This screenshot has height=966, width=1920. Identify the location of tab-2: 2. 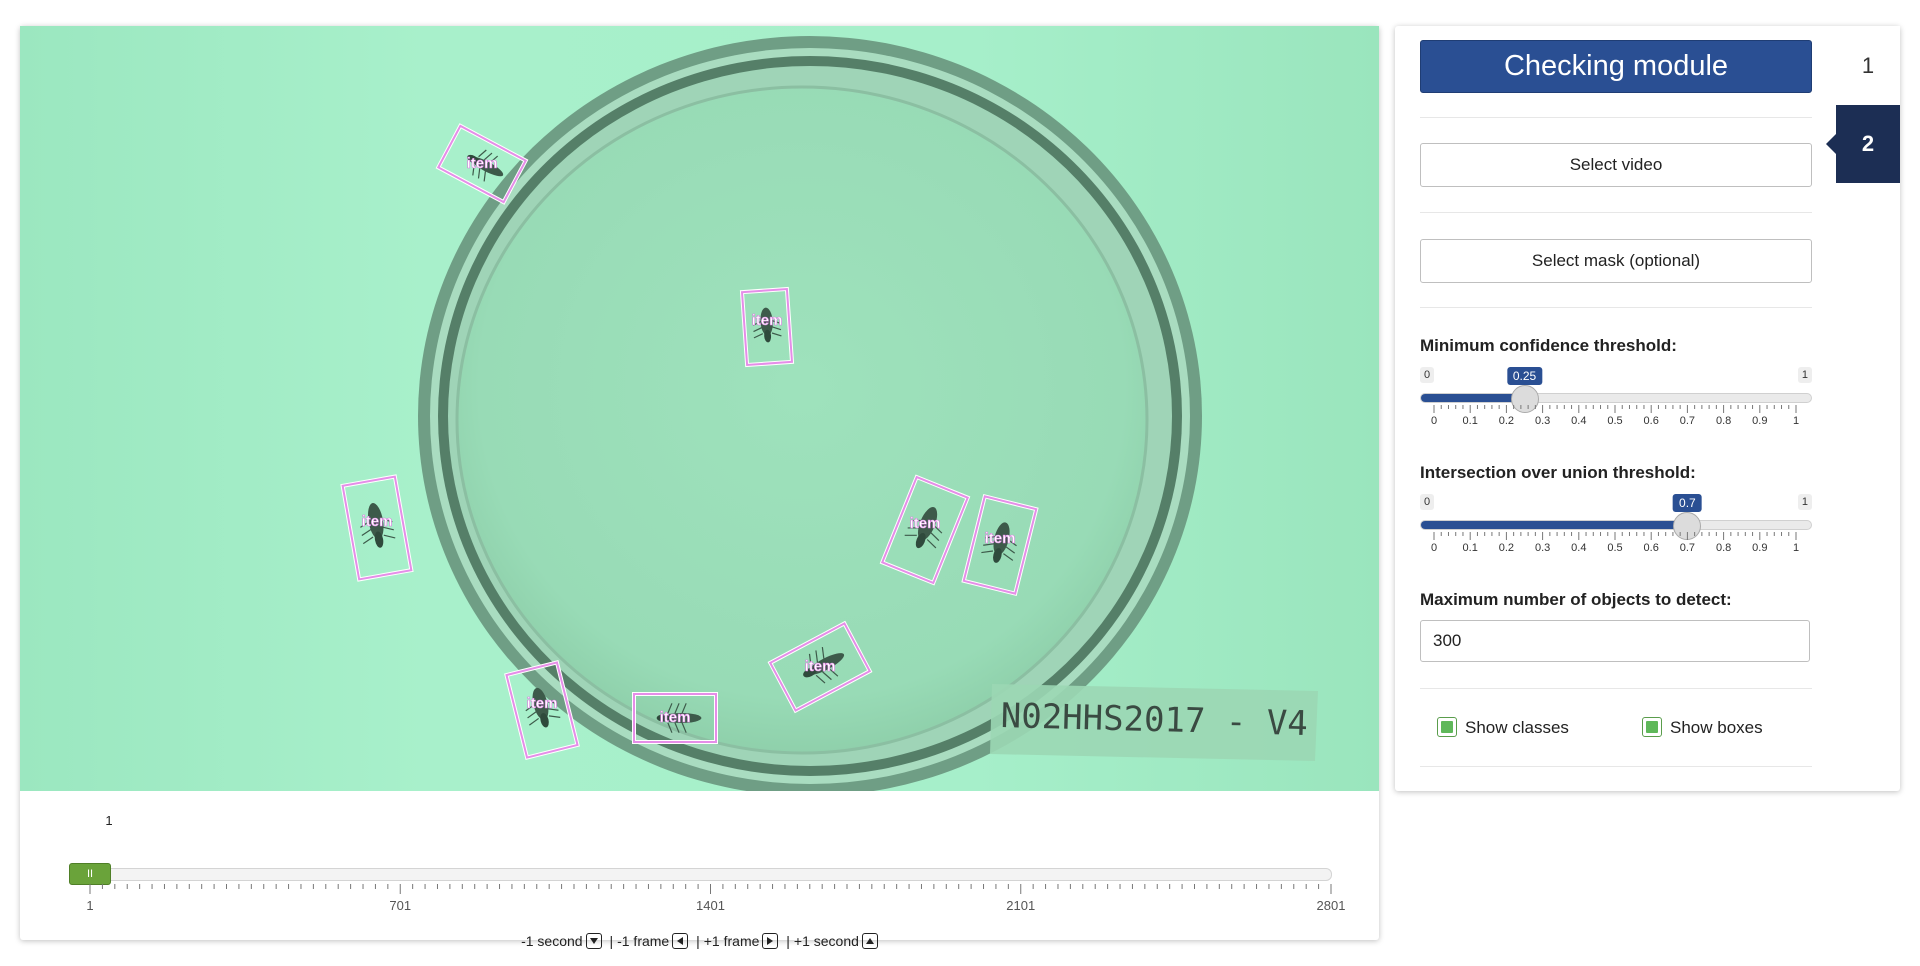
(1863, 144).